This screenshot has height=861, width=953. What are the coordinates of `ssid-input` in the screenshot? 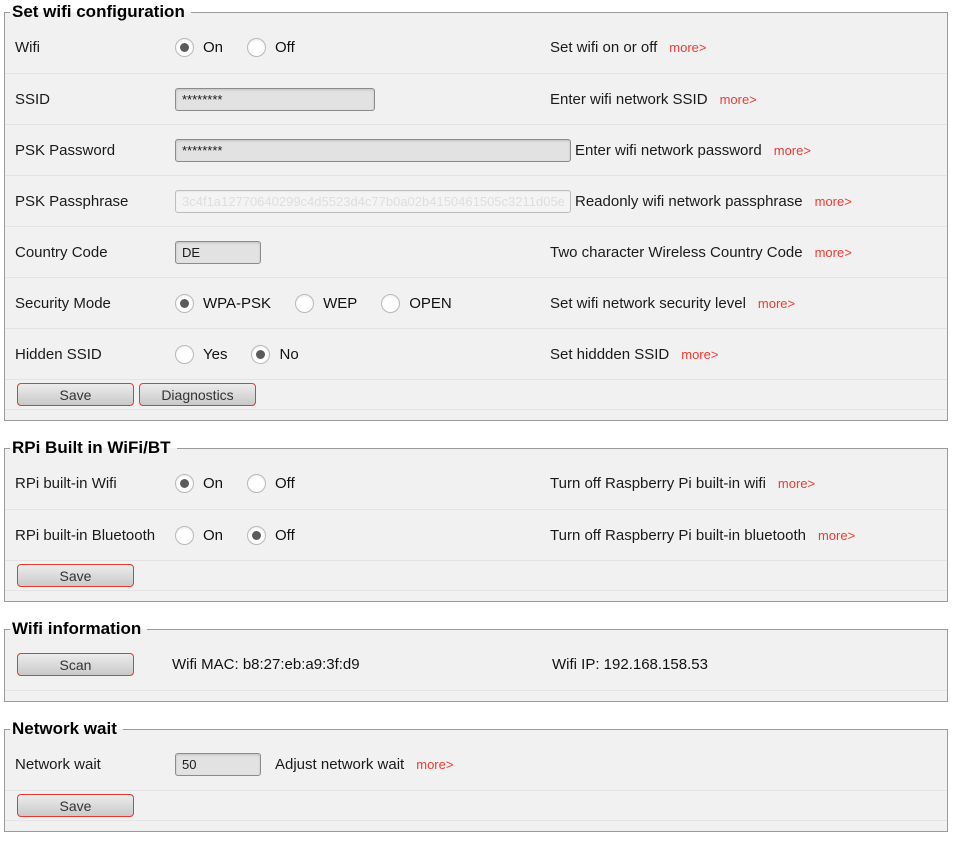 It's located at (275, 99).